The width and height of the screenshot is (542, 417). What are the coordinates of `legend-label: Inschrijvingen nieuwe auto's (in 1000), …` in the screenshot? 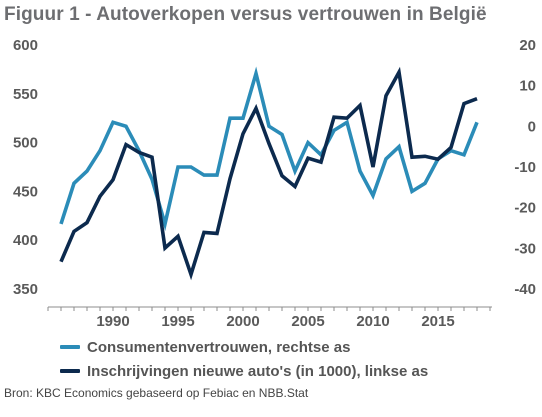 It's located at (258, 371).